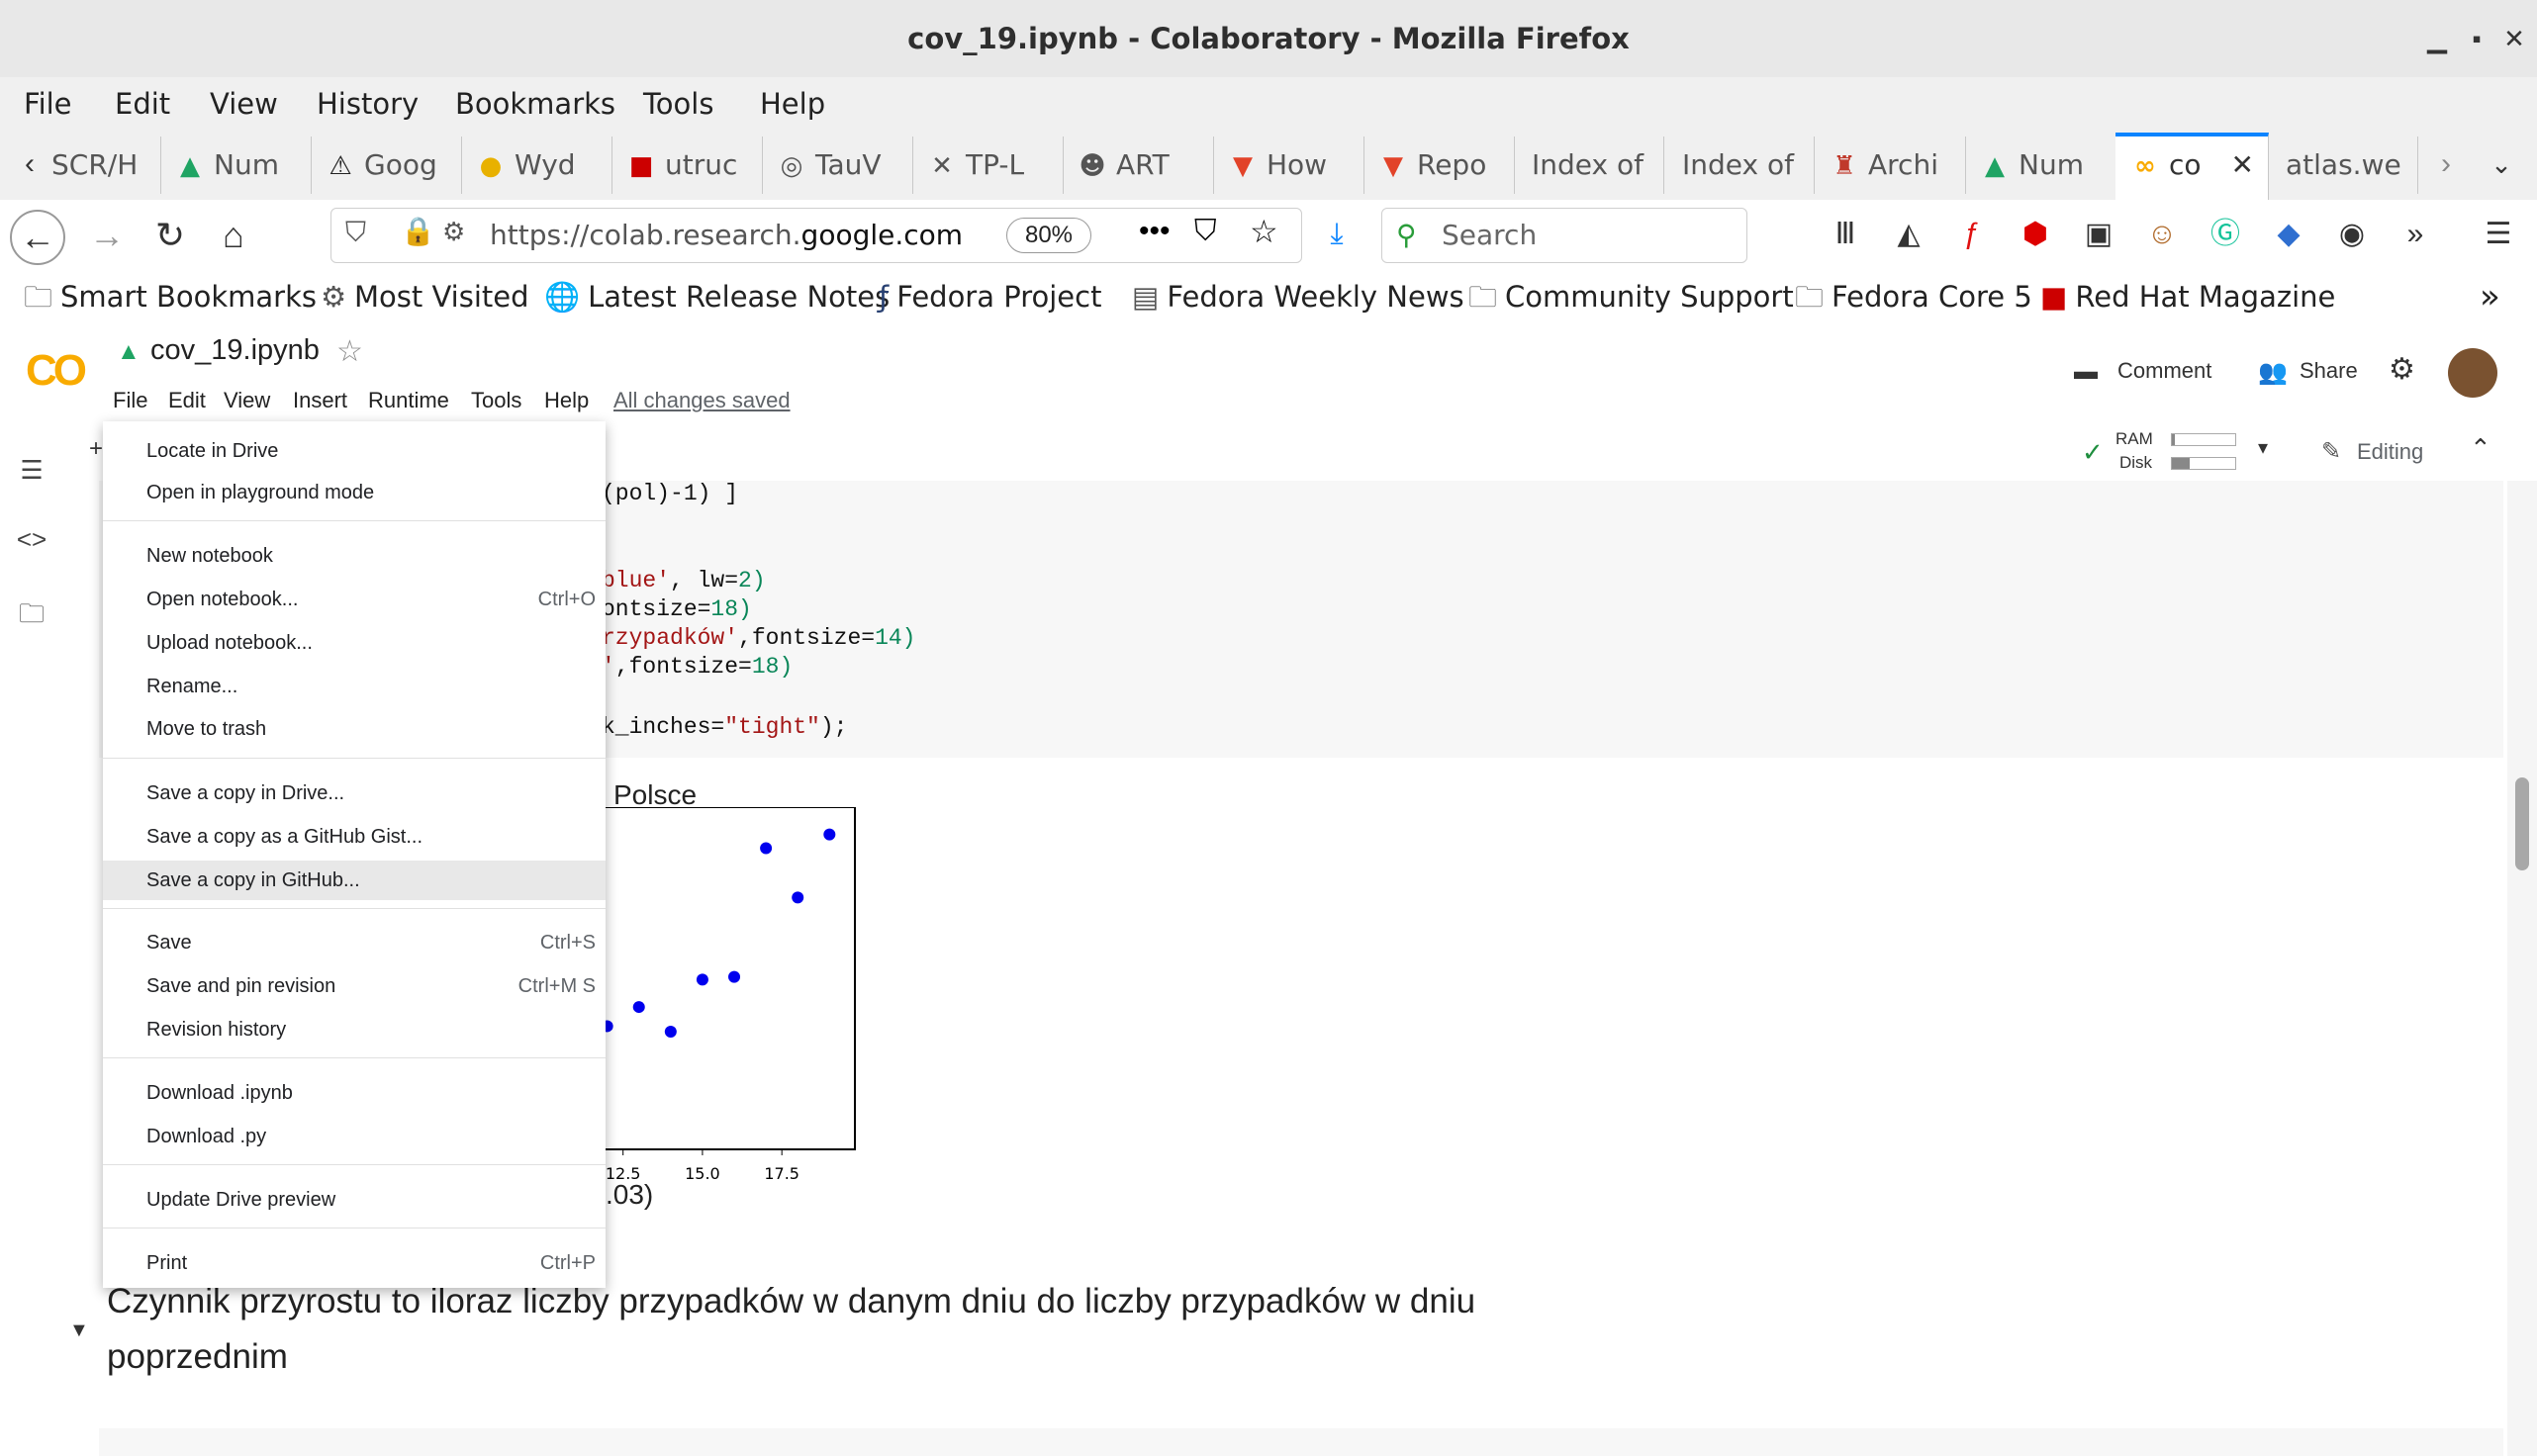 The image size is (2537, 1456). I want to click on colab-menu-file: File, so click(131, 400).